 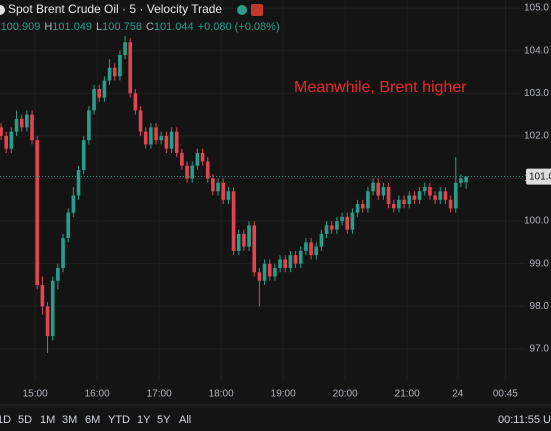 What do you see at coordinates (505, 394) in the screenshot?
I see `x-tick-label: 00:45` at bounding box center [505, 394].